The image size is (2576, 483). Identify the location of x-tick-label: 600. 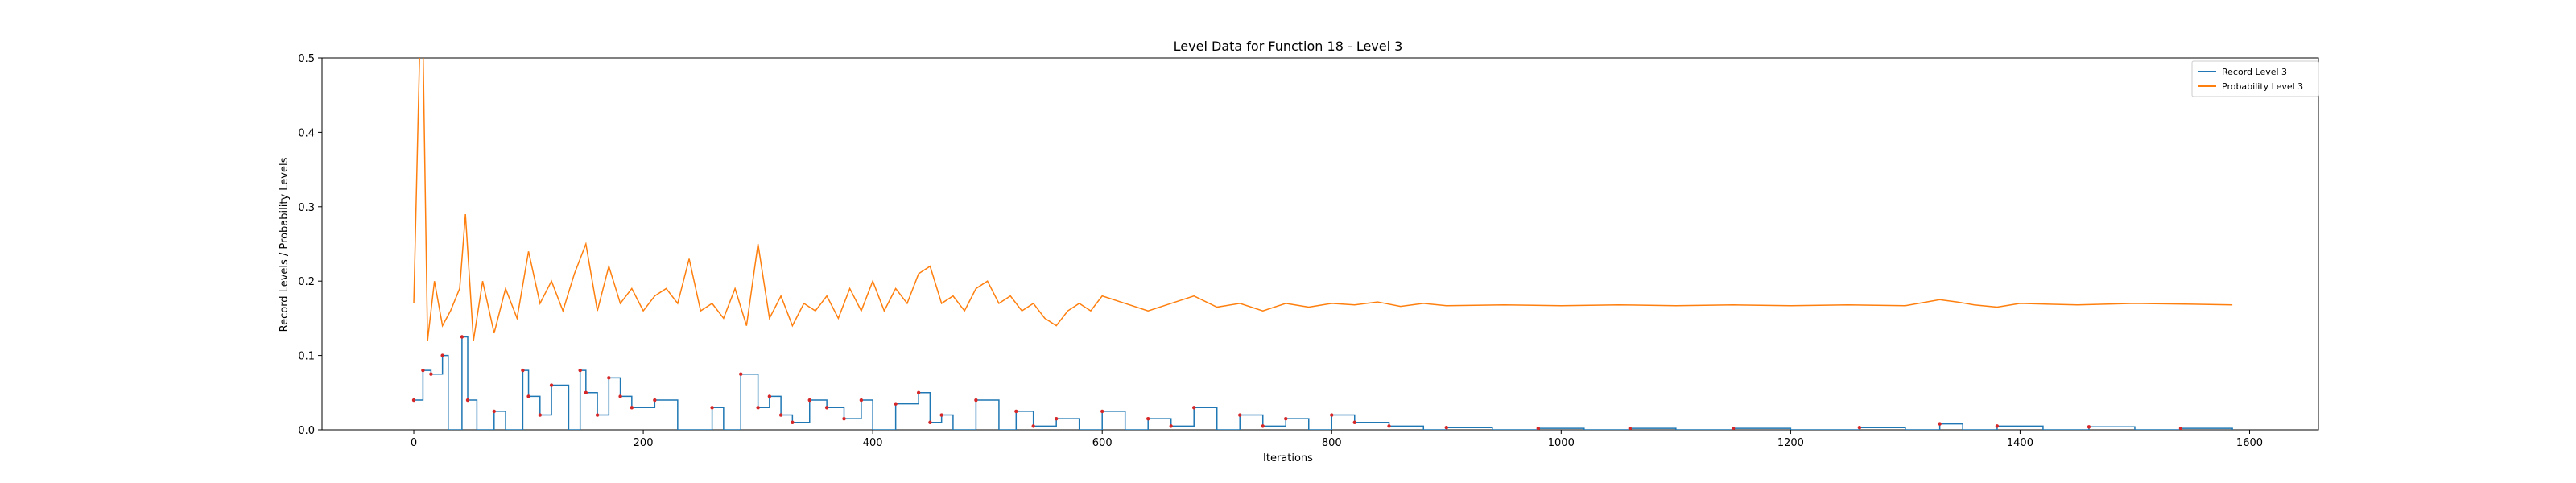
(1102, 443).